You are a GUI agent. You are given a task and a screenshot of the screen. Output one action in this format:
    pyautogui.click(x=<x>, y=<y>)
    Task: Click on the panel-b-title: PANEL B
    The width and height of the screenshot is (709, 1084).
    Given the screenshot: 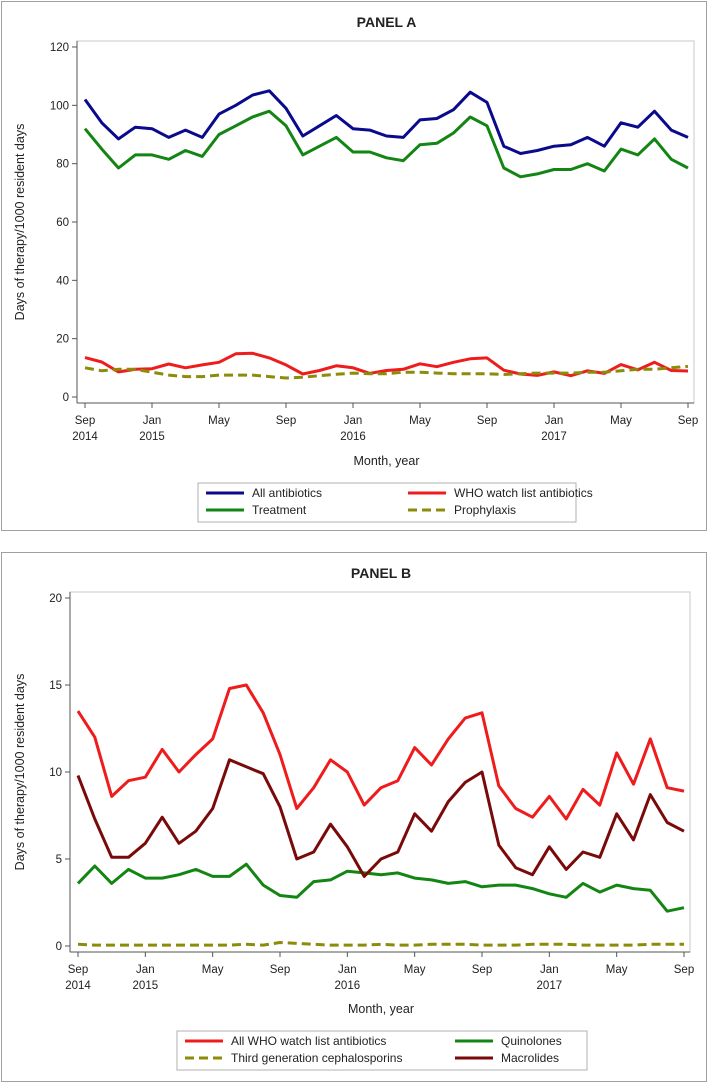 What is the action you would take?
    pyautogui.click(x=381, y=573)
    